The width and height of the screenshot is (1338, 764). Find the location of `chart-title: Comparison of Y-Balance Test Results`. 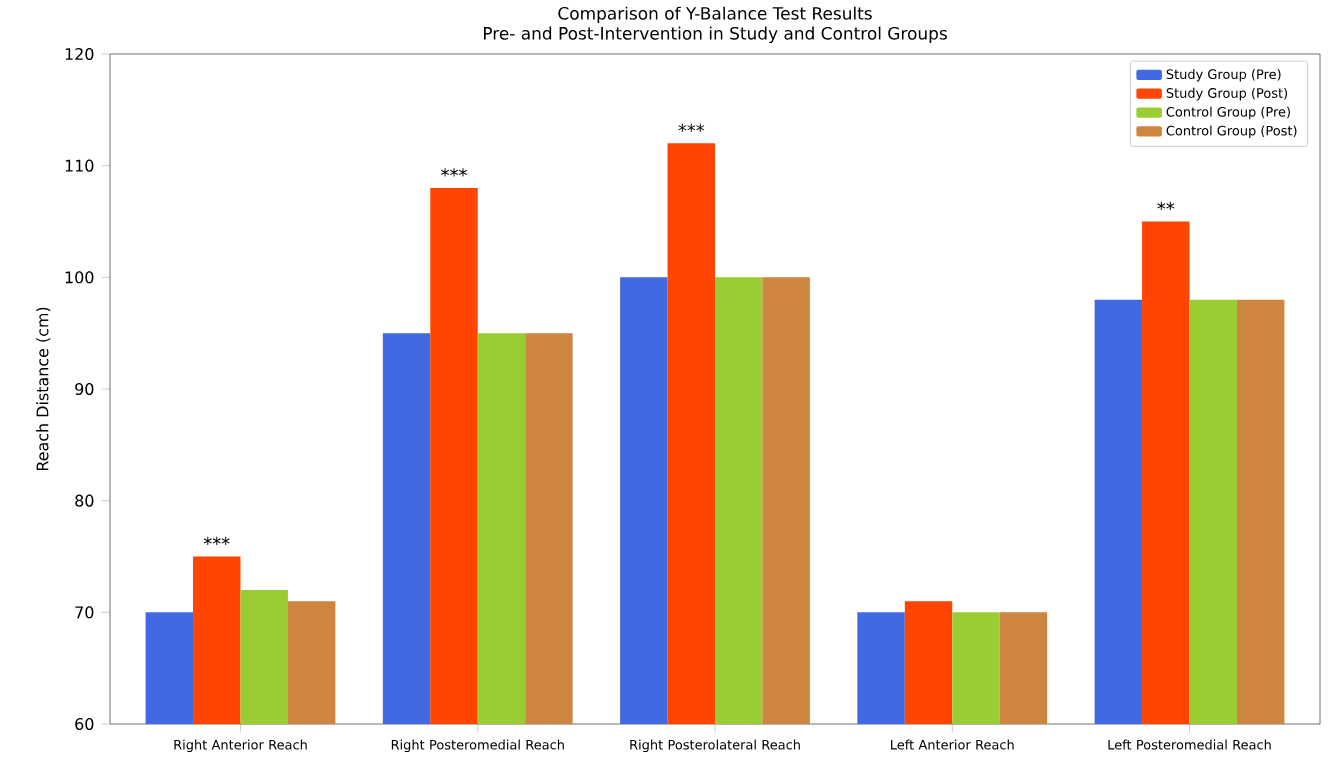

chart-title: Comparison of Y-Balance Test Results is located at coordinates (715, 15).